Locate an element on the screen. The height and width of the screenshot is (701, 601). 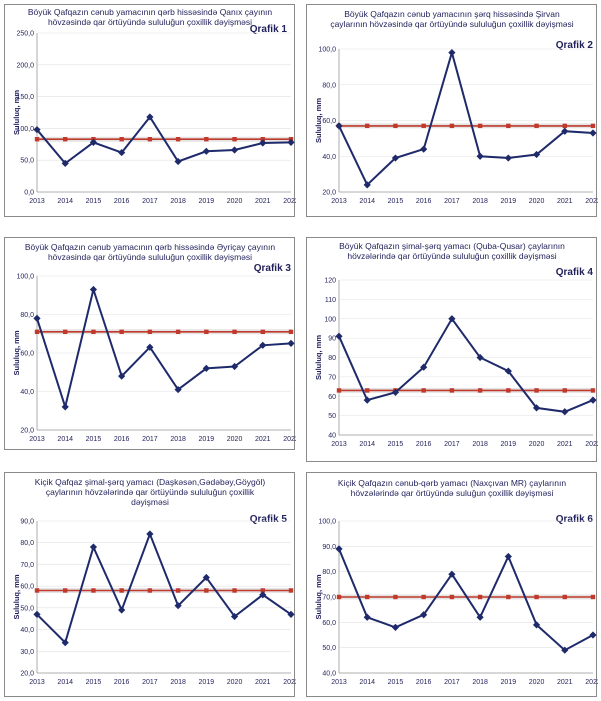
chart-number-label: Qrafik 4 is located at coordinates (575, 272).